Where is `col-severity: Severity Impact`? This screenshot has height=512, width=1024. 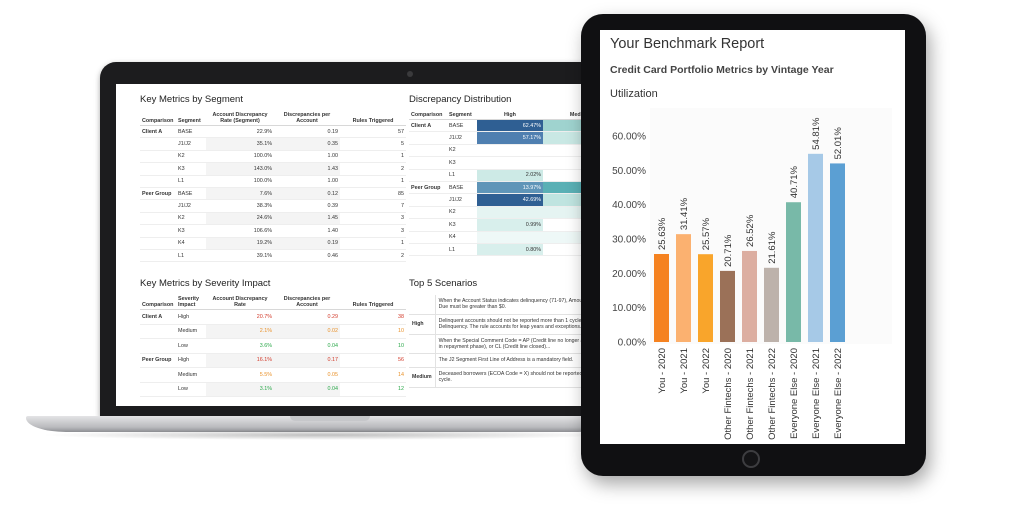
col-severity: Severity Impact is located at coordinates (191, 302).